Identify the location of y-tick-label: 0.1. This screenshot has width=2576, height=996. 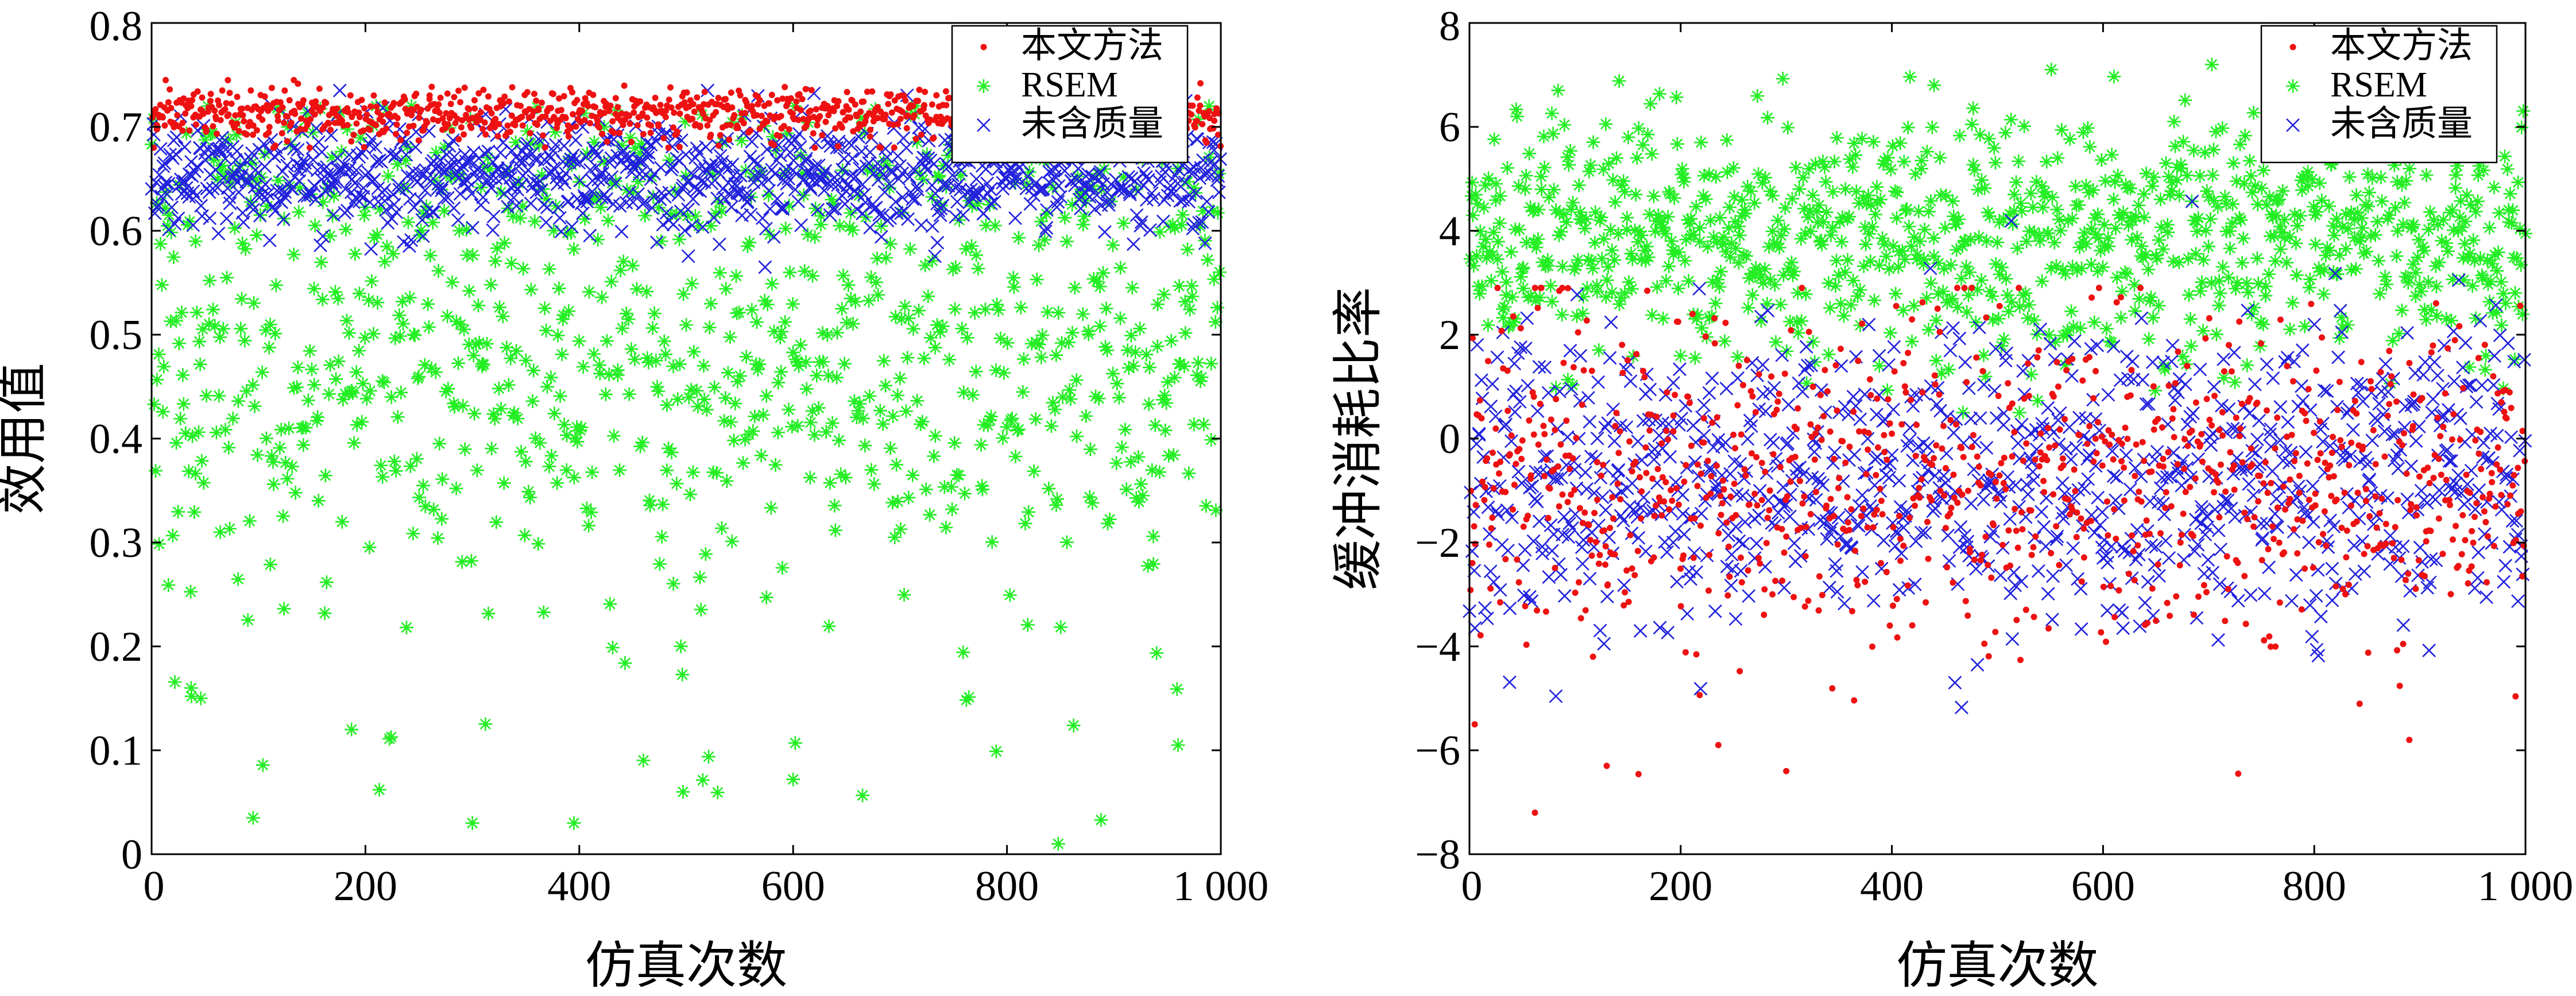
(116, 750).